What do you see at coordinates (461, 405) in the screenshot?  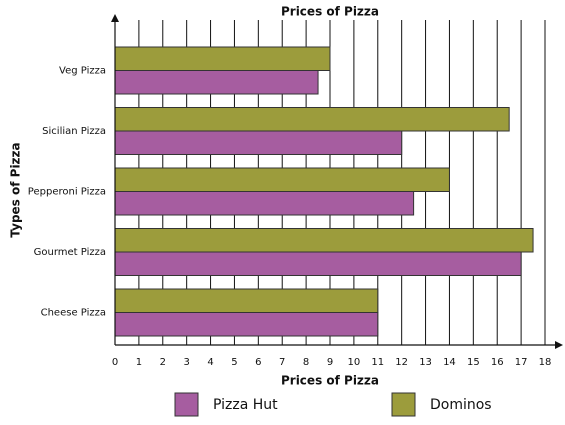 I see `legend-label: Dominos` at bounding box center [461, 405].